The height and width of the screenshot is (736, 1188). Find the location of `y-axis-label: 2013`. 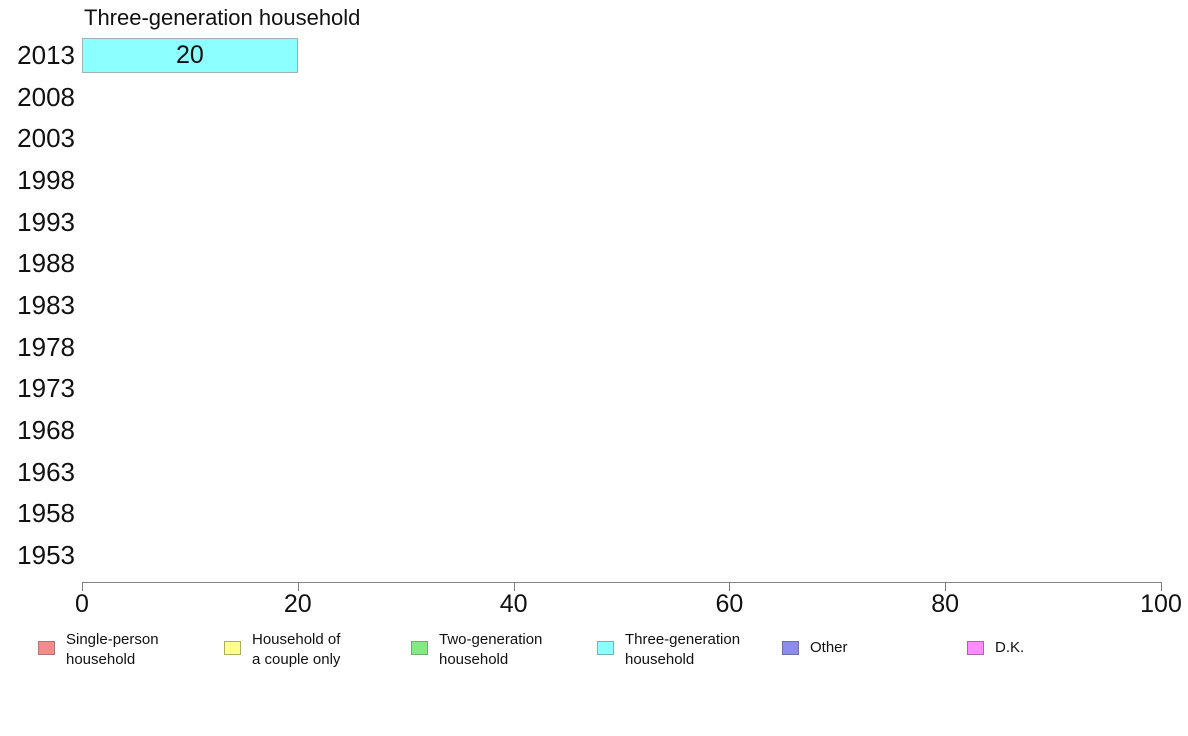

y-axis-label: 2013 is located at coordinates (46, 55).